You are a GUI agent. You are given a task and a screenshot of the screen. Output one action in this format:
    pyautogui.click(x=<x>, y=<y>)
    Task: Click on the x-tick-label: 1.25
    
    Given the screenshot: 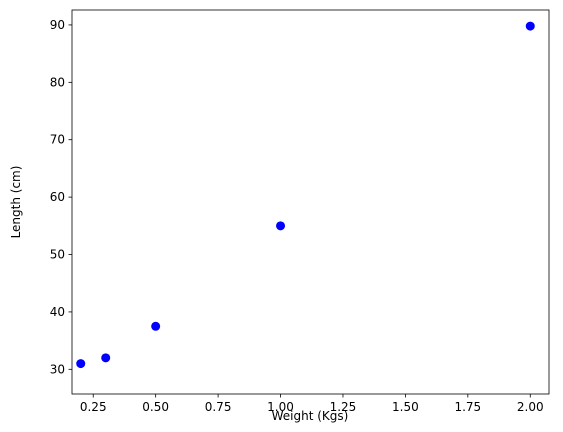 What is the action you would take?
    pyautogui.click(x=343, y=407)
    